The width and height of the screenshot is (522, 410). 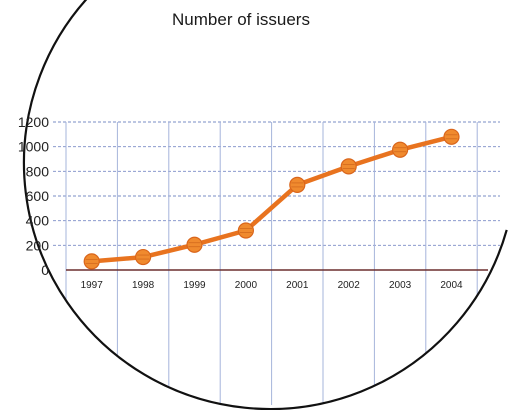 I want to click on x-tick-label-1998: 1998, so click(x=143, y=285).